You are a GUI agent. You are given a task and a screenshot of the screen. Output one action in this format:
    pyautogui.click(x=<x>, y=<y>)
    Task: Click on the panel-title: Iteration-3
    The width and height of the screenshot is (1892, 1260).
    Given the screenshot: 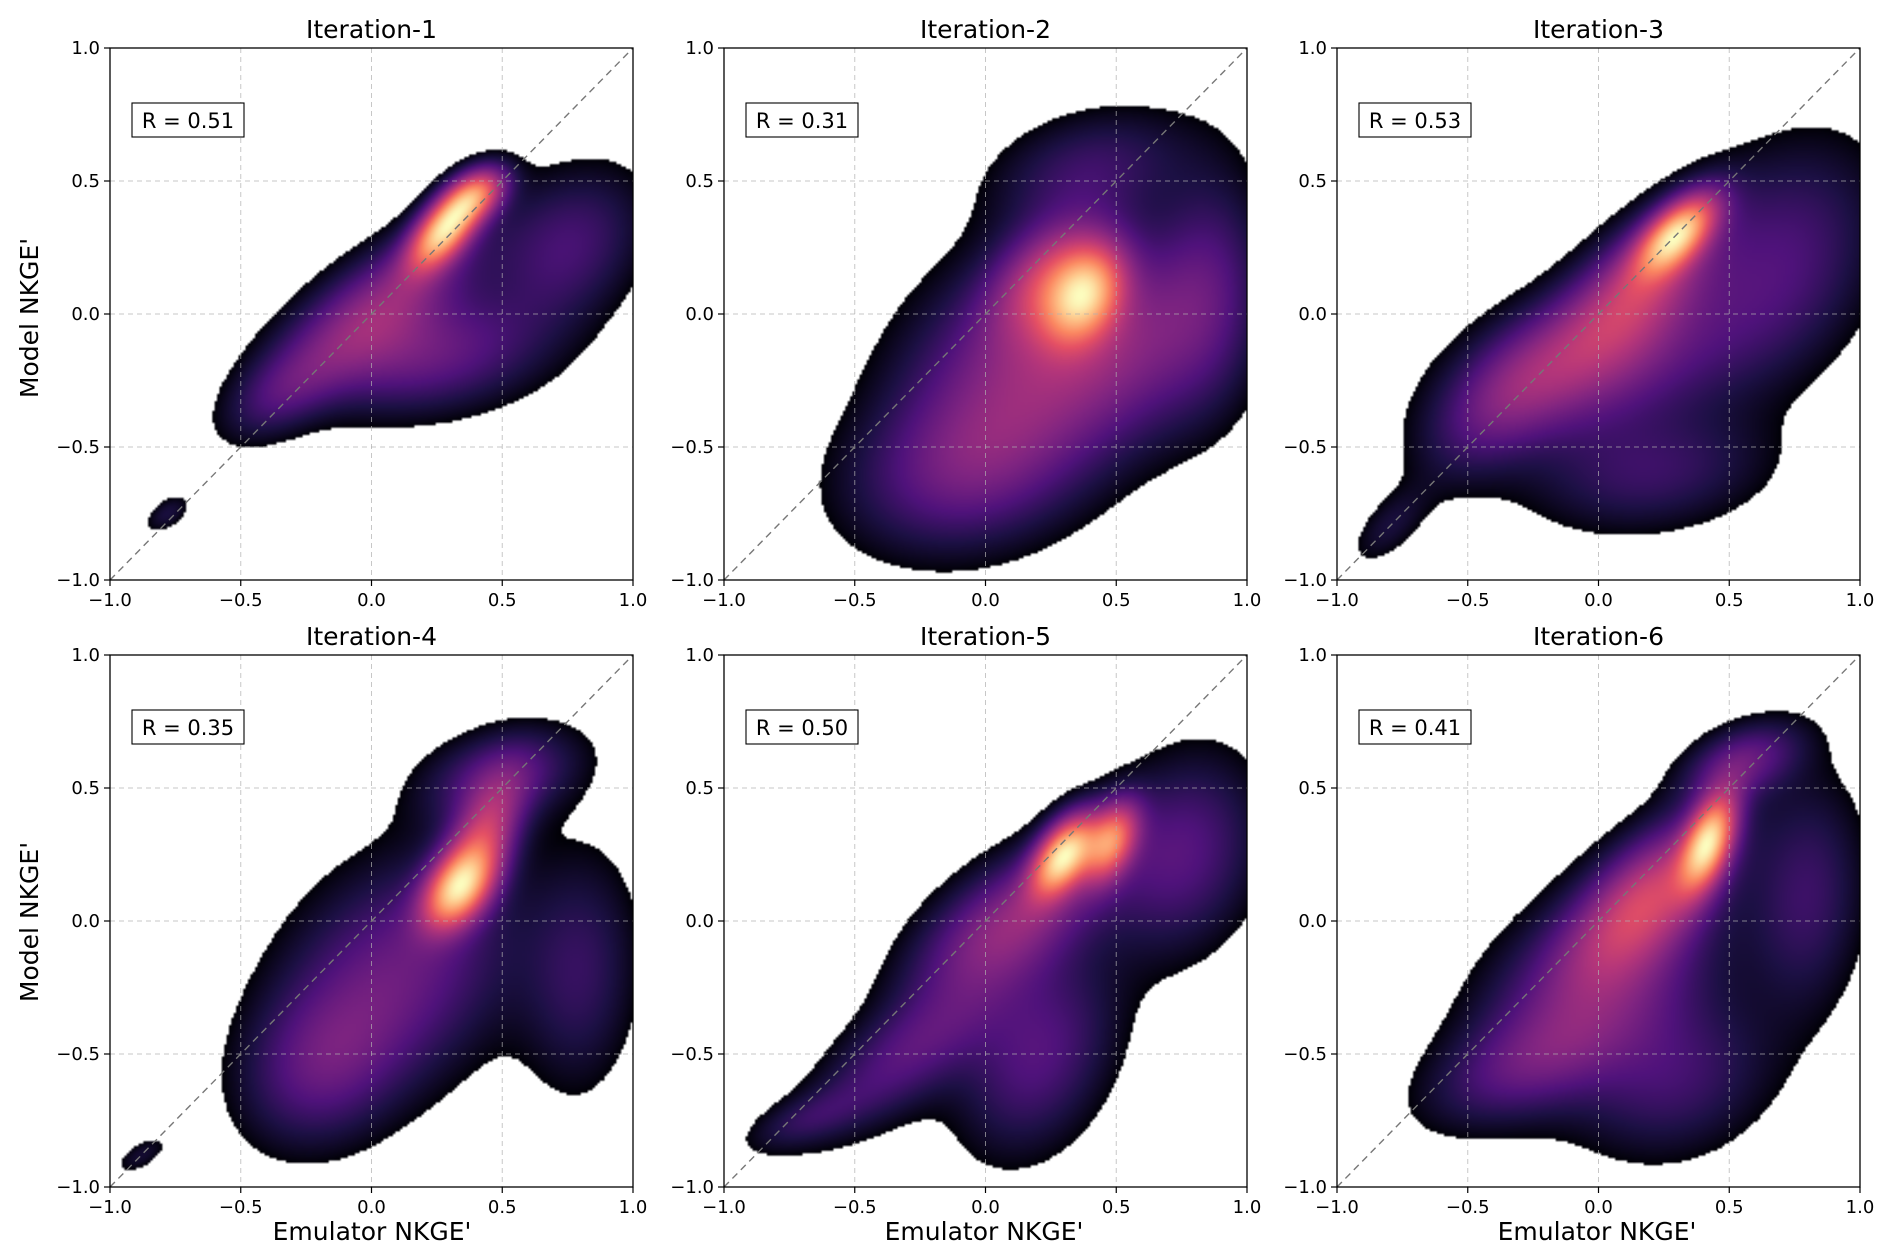 What is the action you would take?
    pyautogui.click(x=1598, y=29)
    